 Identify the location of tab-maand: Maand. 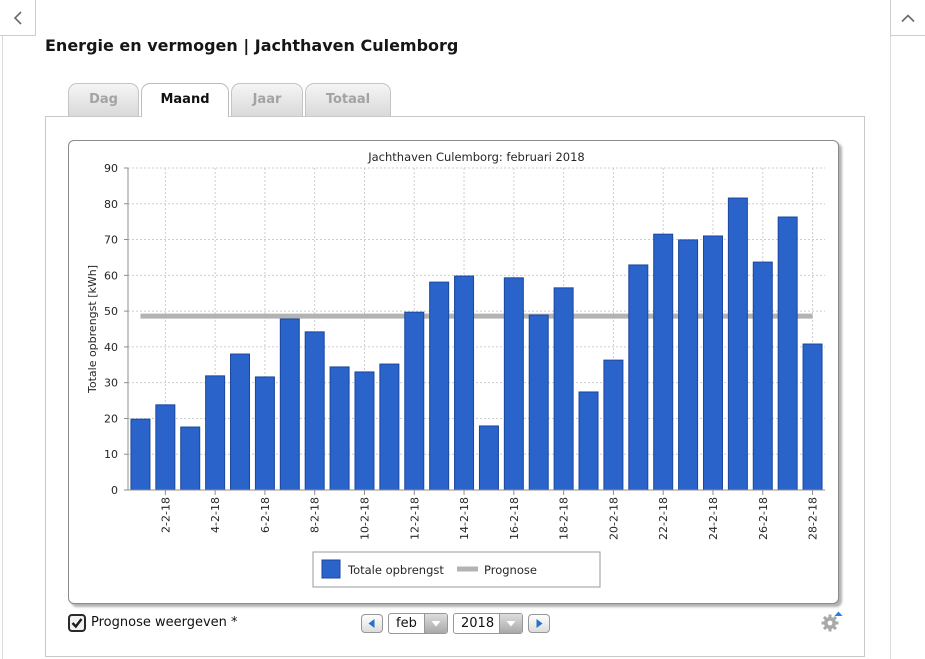
(185, 100).